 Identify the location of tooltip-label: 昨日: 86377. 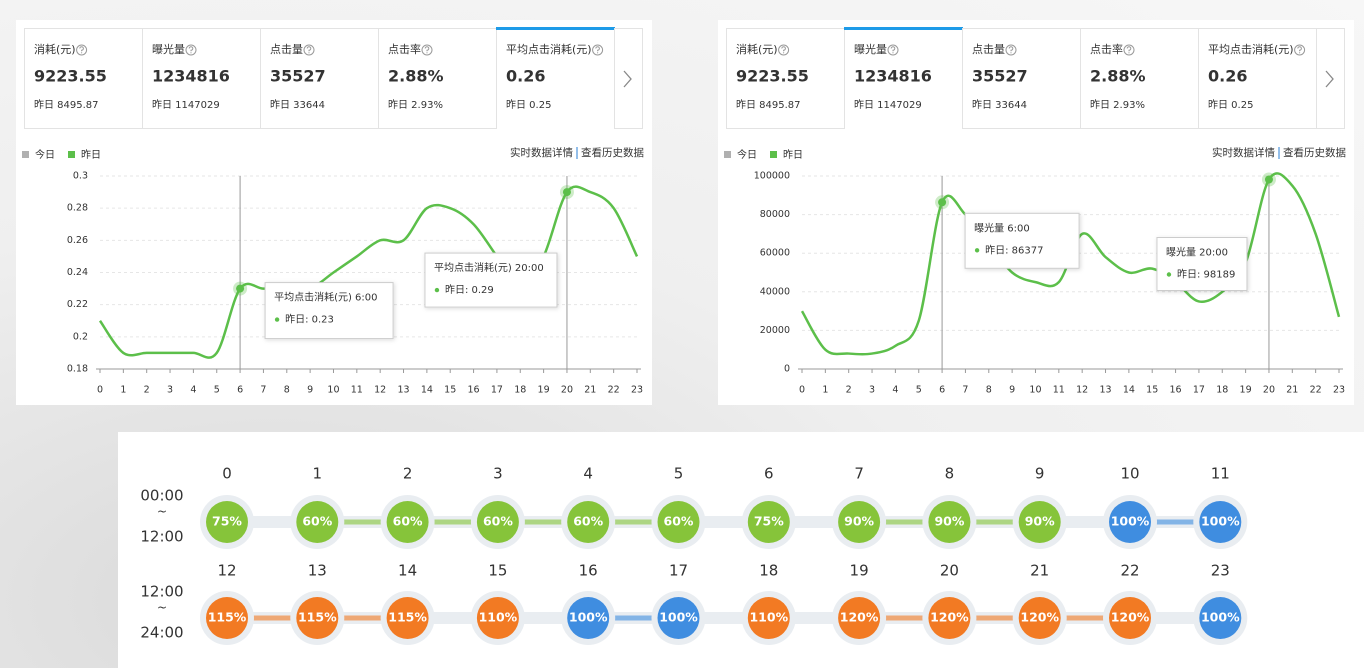
(1014, 250).